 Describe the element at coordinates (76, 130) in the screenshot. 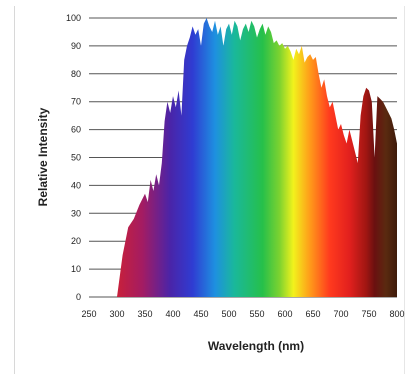

I see `y-tick-60: 60` at that location.